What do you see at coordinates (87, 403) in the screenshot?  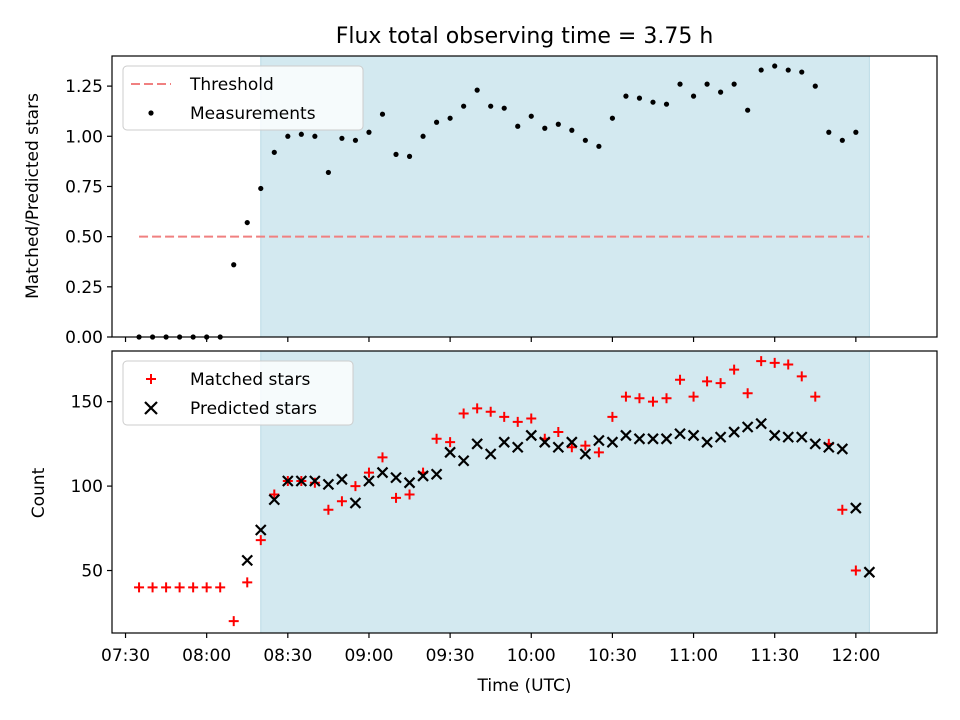 I see `y-tick-label: 150` at bounding box center [87, 403].